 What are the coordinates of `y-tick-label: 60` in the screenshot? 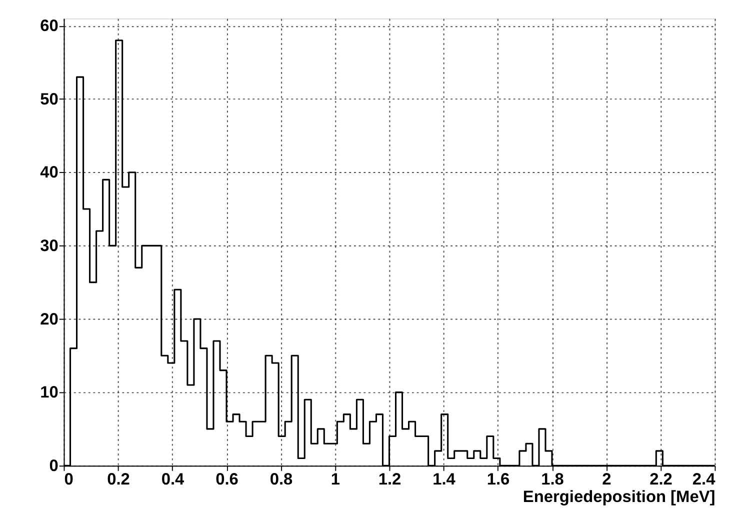 It's located at (49, 26).